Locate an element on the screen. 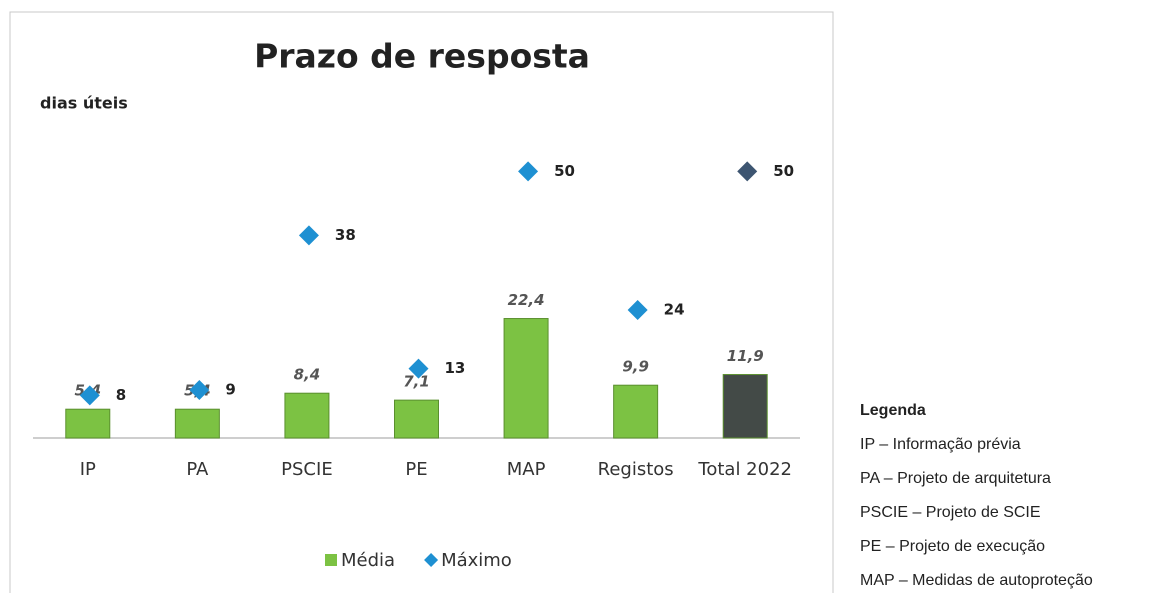 This screenshot has width=1162, height=593. bar-value-label: 9,9 is located at coordinates (635, 367).